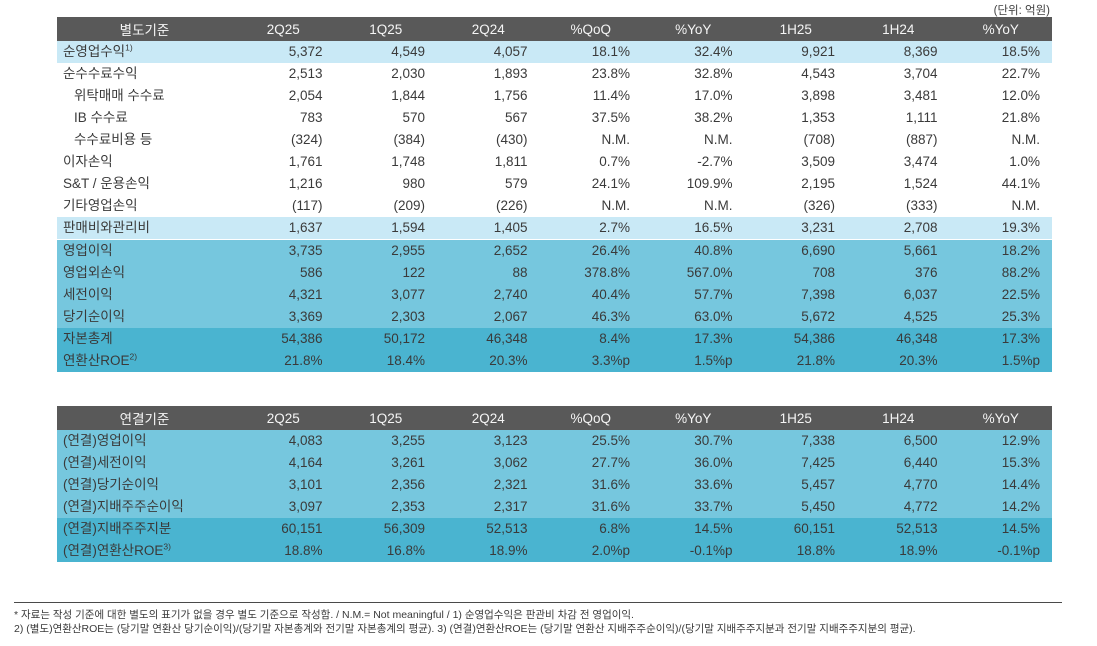 The width and height of the screenshot is (1097, 646). What do you see at coordinates (88, 250) in the screenshot?
I see `row-label: 영업이익` at bounding box center [88, 250].